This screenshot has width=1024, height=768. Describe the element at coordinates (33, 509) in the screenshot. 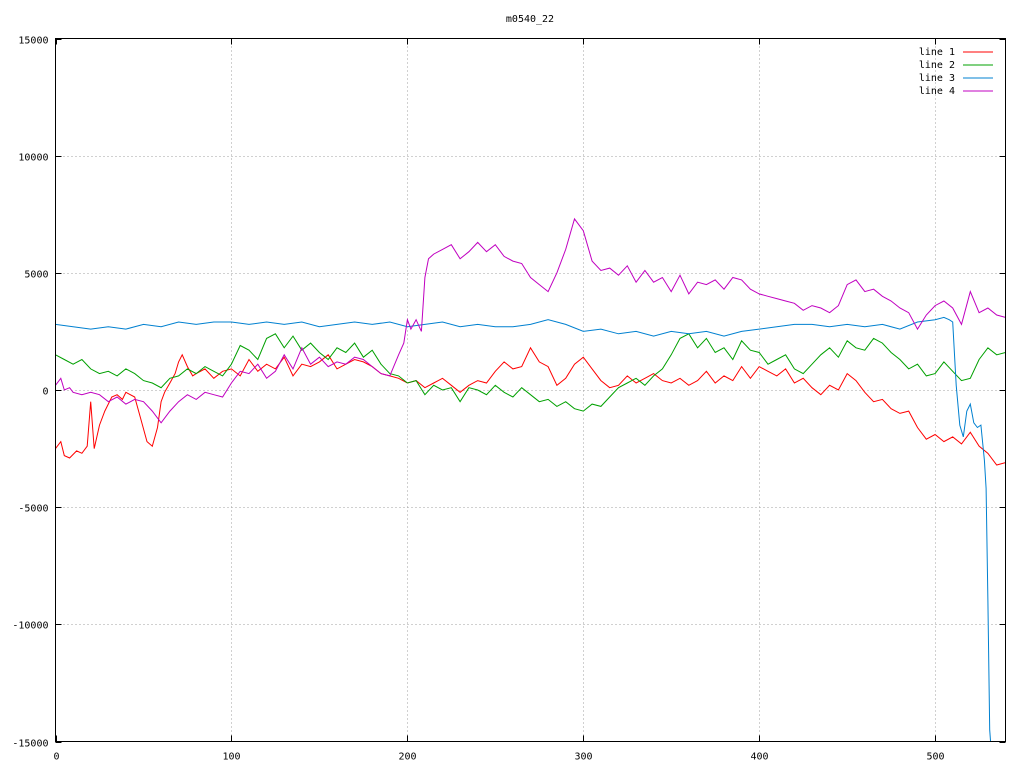

I see `y-tick-label: -5000` at that location.